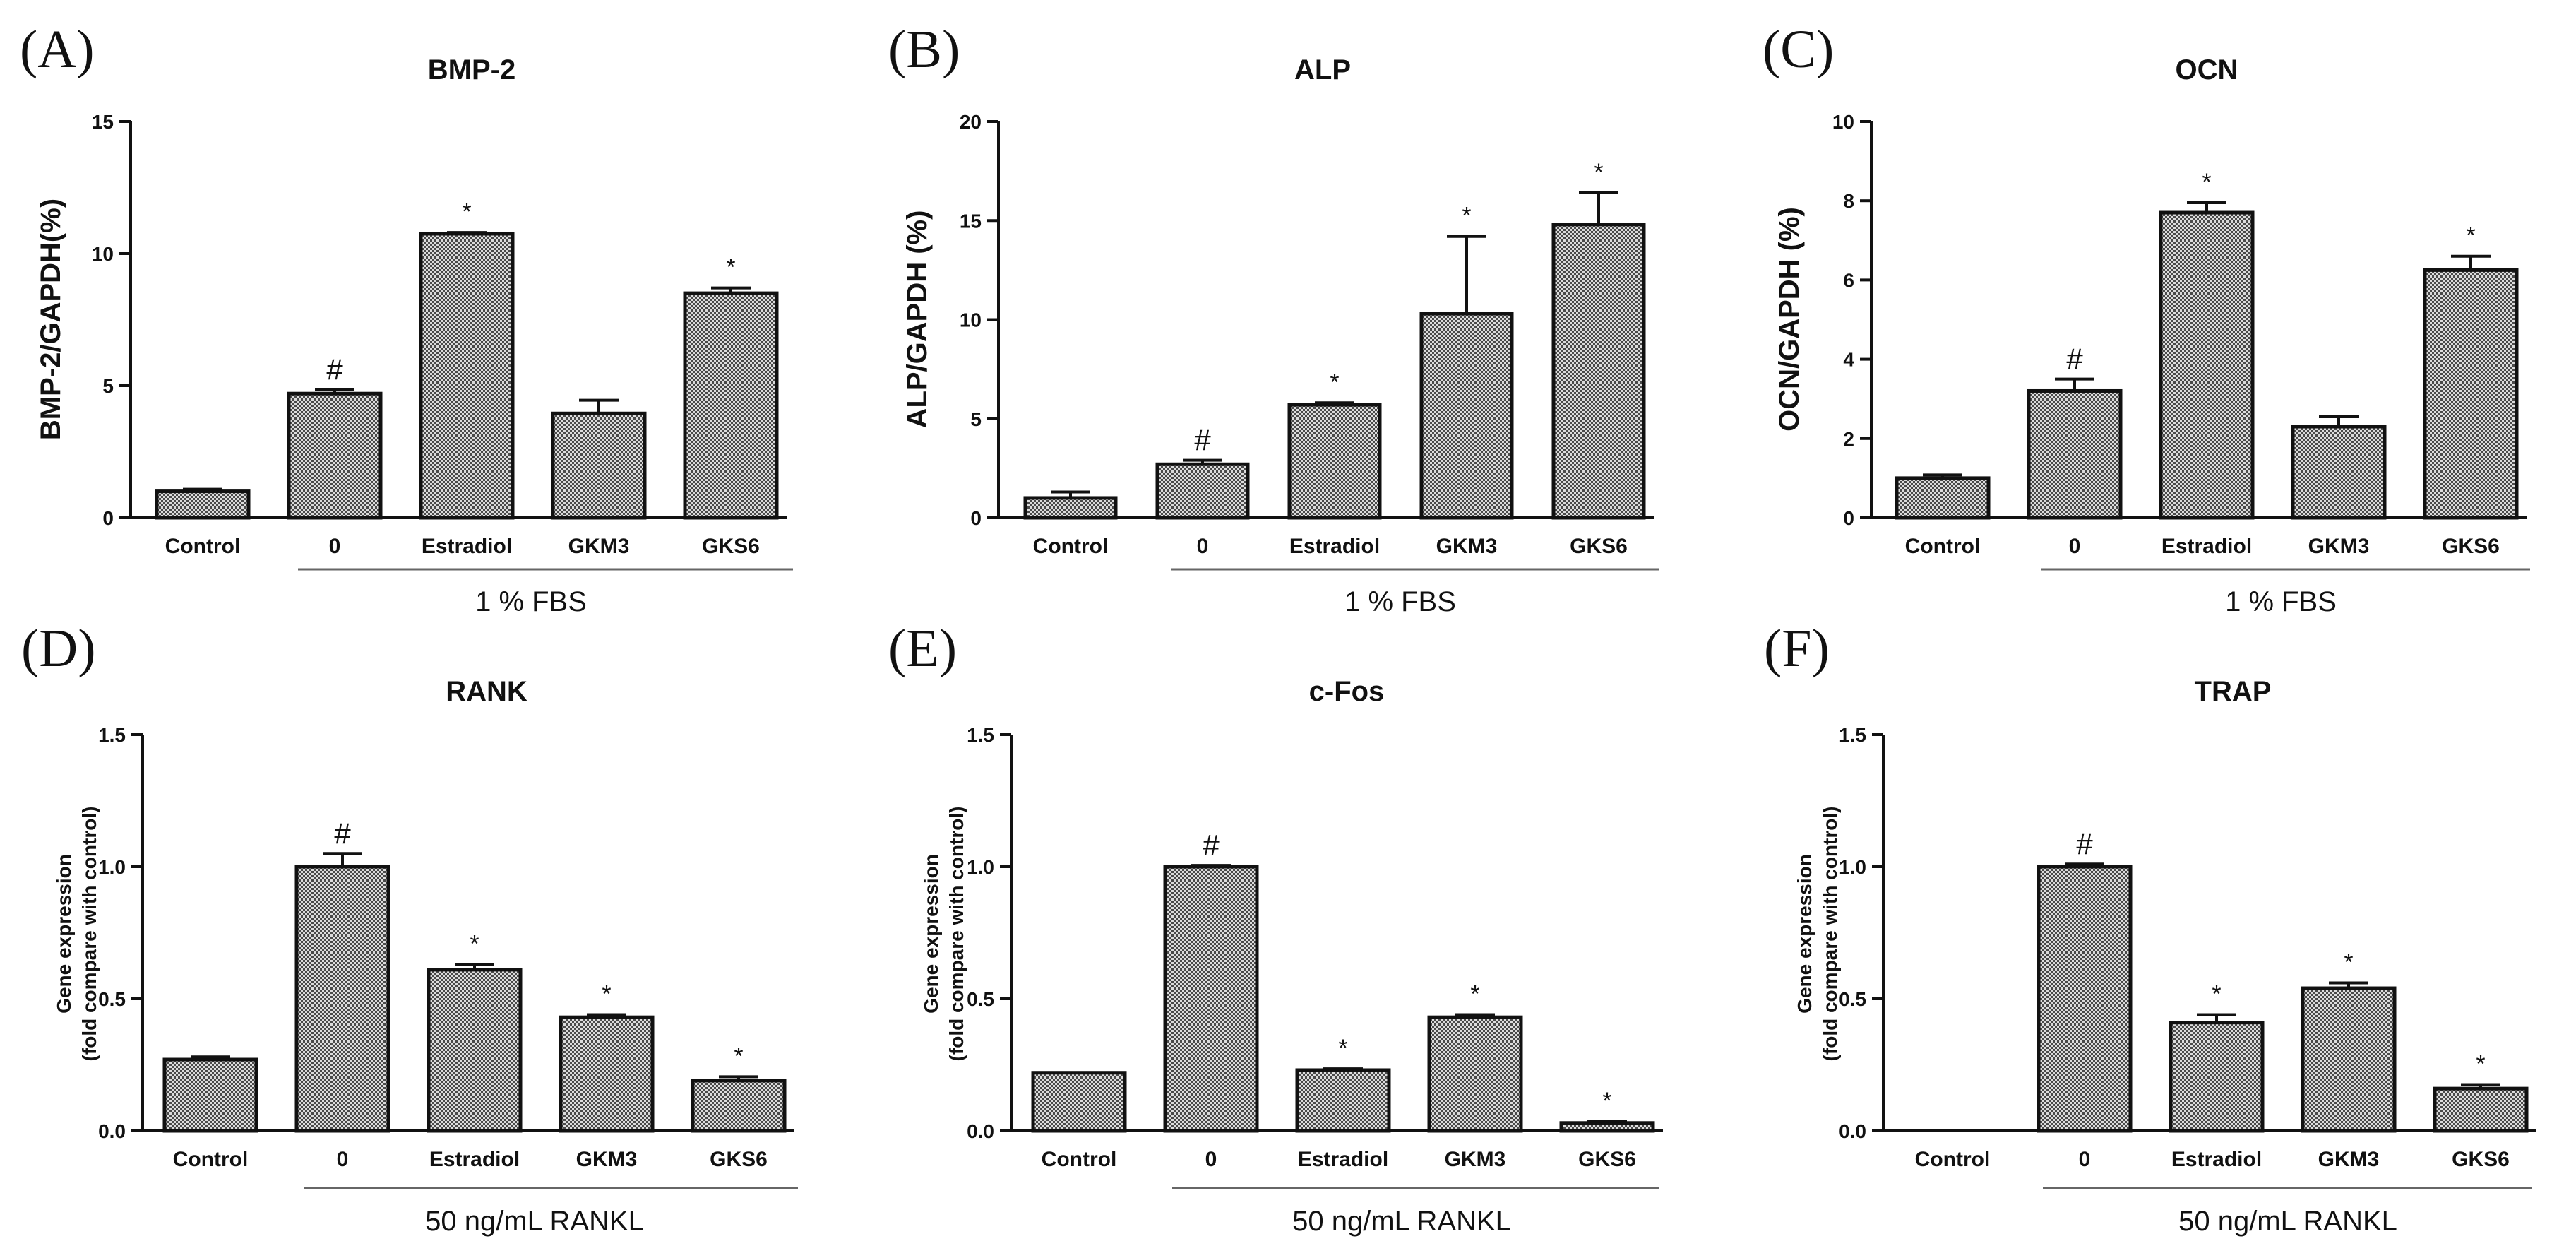 This screenshot has width=2576, height=1246. Describe the element at coordinates (50, 319) in the screenshot. I see `y-axis-label: BMP-2/GAPDH(%)` at that location.